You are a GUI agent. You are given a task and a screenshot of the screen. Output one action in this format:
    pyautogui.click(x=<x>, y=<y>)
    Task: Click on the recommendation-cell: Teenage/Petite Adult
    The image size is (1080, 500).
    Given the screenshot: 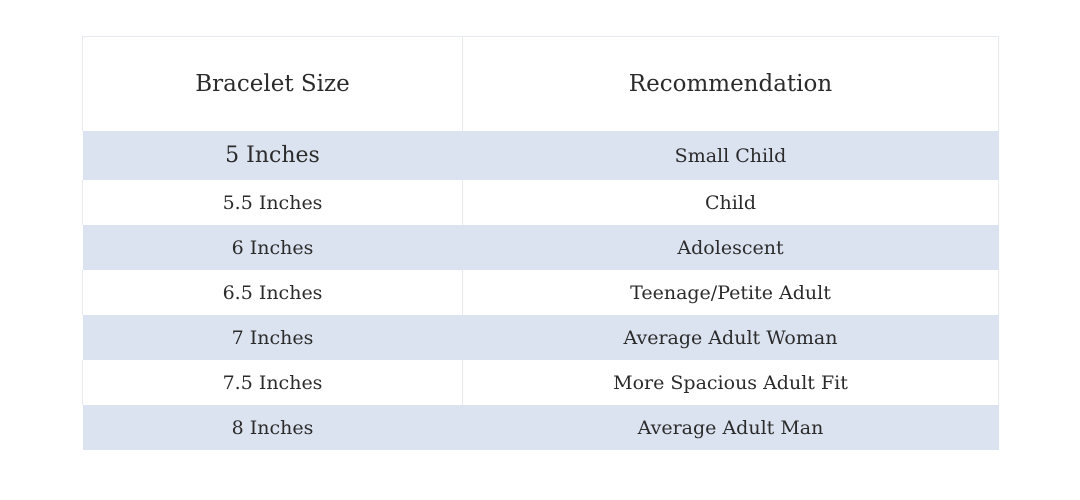 What is the action you would take?
    pyautogui.click(x=730, y=292)
    